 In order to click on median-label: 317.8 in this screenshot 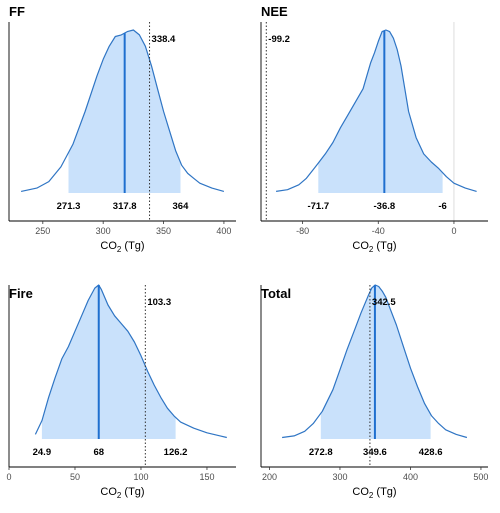, I will do `click(125, 206)`.